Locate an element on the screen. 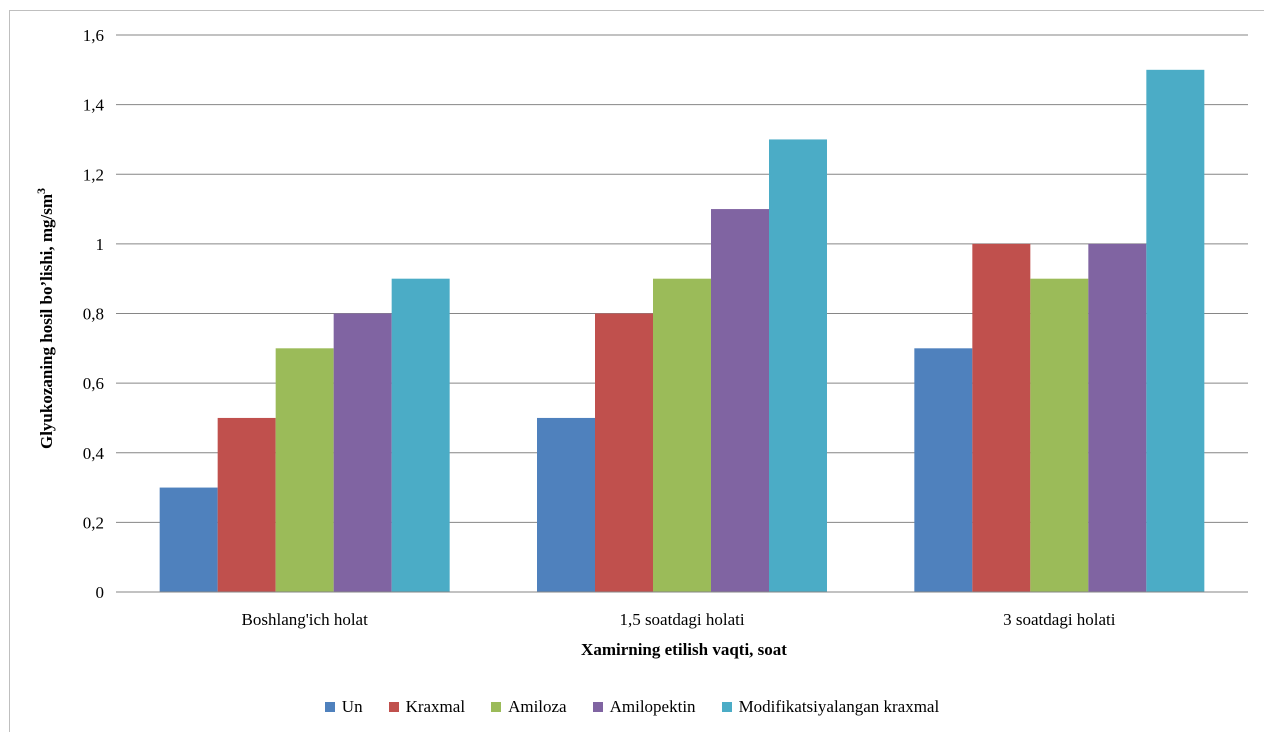 The height and width of the screenshot is (732, 1264). y-axis-title: Glyukozaning hosil bo’lishi, mg/sm3 is located at coordinates (45, 318).